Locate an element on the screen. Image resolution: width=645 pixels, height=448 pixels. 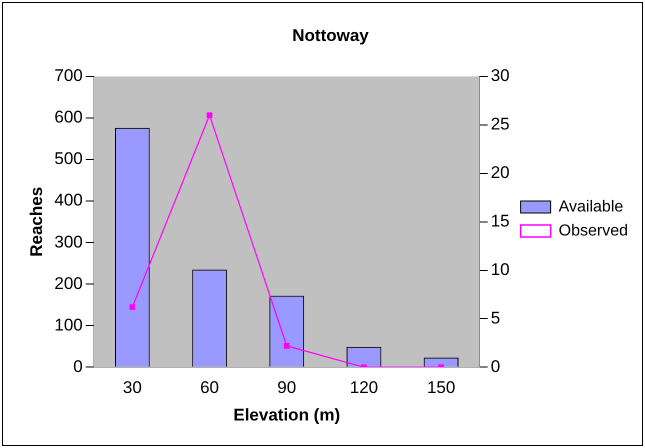
x-axis-title: Elevation (m) is located at coordinates (286, 414).